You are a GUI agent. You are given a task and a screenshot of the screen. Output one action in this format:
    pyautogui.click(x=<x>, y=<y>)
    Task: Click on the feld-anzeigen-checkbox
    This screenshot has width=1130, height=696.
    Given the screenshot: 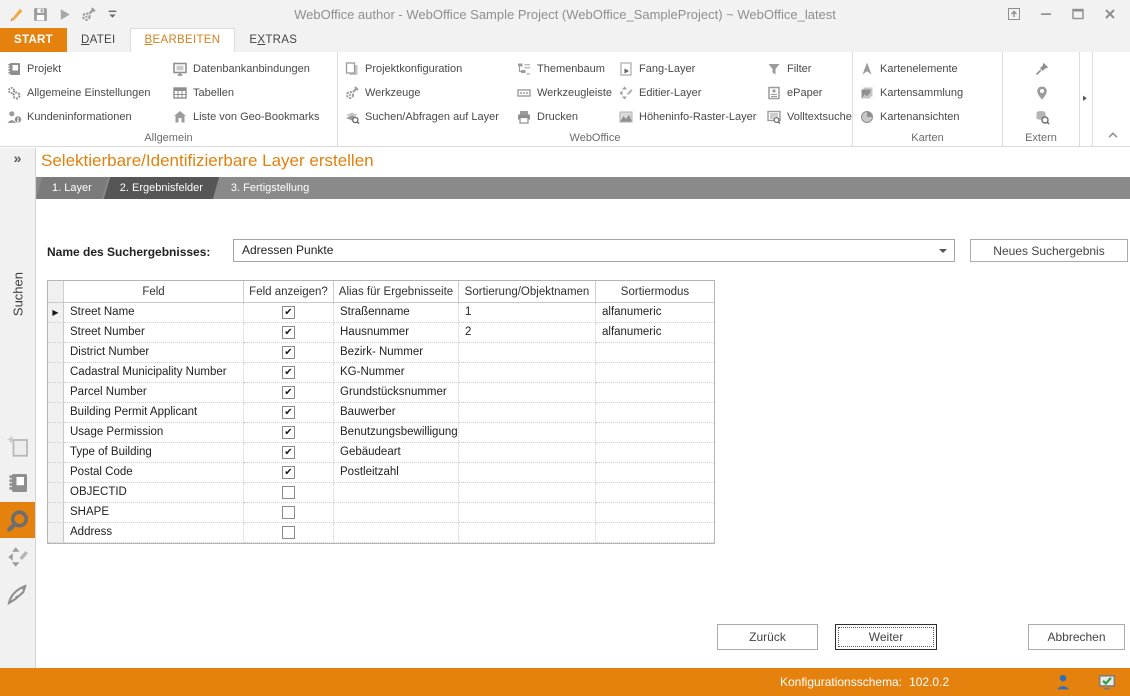 What is the action you would take?
    pyautogui.click(x=288, y=512)
    